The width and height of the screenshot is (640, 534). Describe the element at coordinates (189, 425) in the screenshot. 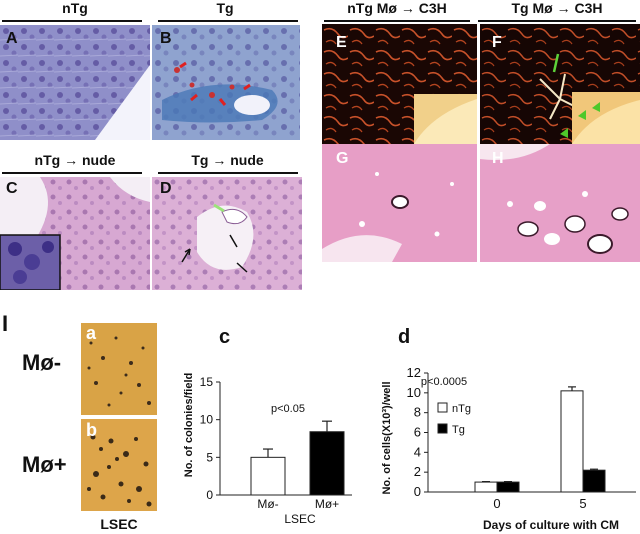

I see `chart-c-ylabel: No. of colonies/field` at that location.